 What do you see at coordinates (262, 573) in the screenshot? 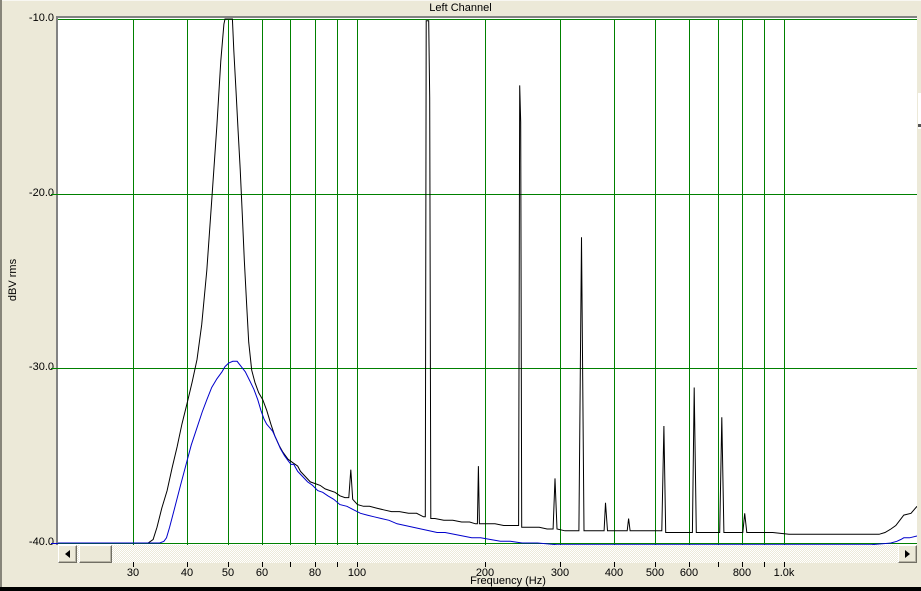
I see `x-tick-label: 60` at bounding box center [262, 573].